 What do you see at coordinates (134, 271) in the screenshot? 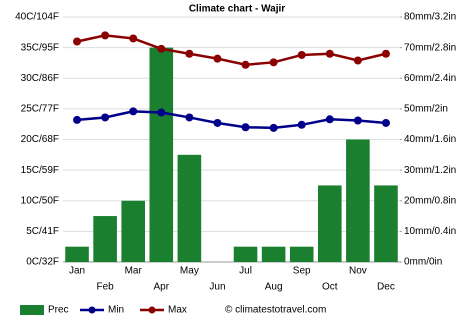
I see `x-tick-label: Mar` at bounding box center [134, 271].